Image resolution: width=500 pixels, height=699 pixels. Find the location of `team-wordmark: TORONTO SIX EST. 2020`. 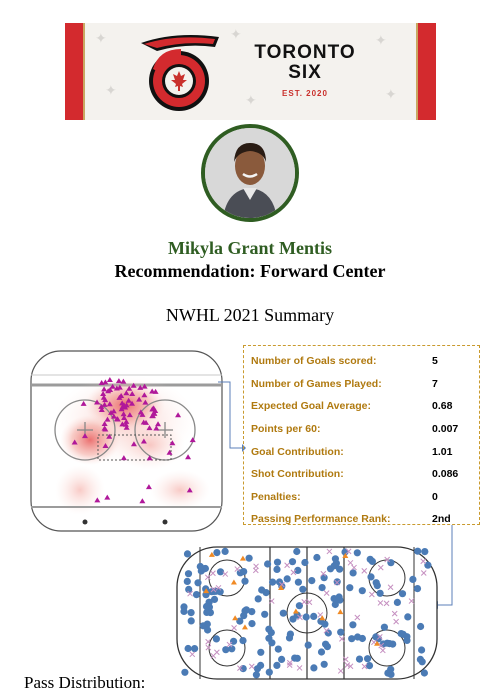

team-wordmark: TORONTO SIX EST. 2020 is located at coordinates (305, 71).